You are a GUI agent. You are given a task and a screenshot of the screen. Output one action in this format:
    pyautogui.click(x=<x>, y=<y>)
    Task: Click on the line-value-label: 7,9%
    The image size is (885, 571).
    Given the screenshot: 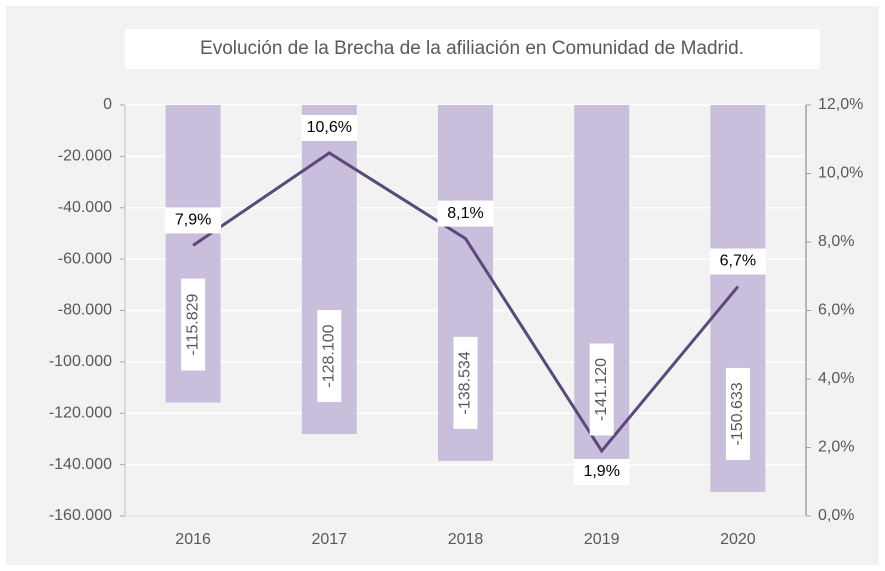 What is the action you would take?
    pyautogui.click(x=193, y=220)
    